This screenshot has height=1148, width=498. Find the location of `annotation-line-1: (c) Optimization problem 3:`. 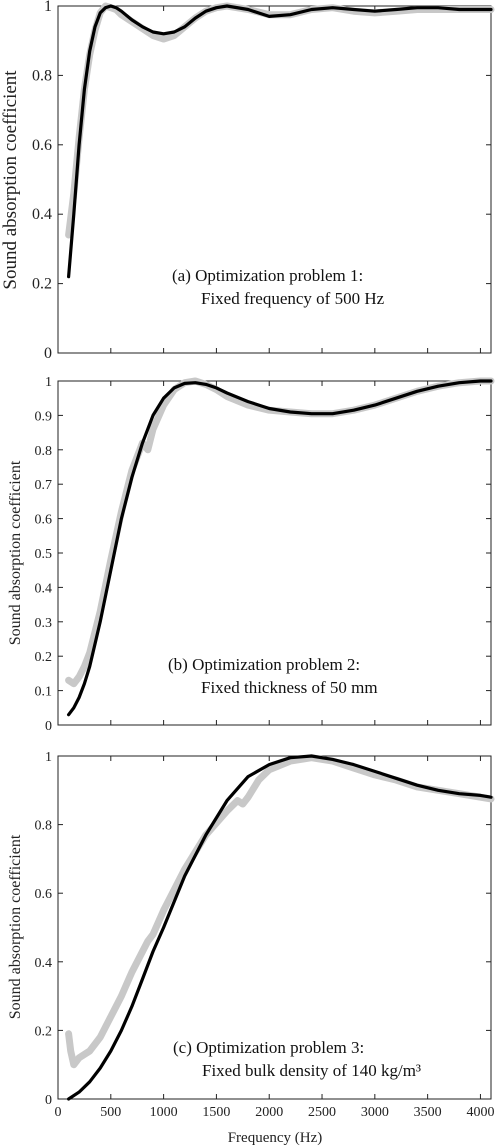

annotation-line-1: (c) Optimization problem 3: is located at coordinates (268, 1047).